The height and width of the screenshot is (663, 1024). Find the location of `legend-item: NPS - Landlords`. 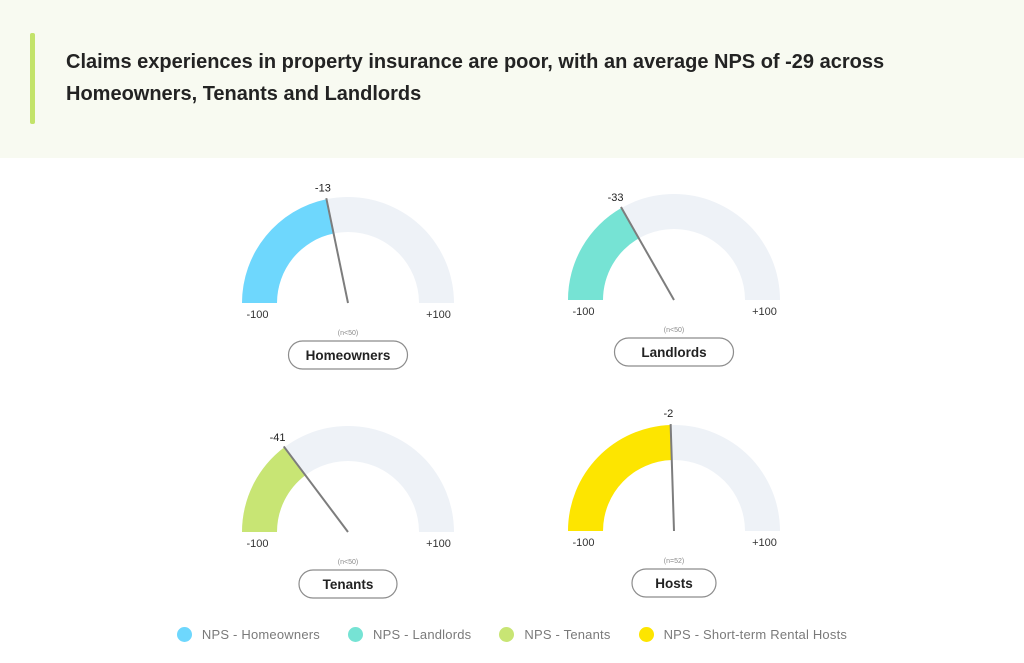

legend-item: NPS - Landlords is located at coordinates (409, 634).